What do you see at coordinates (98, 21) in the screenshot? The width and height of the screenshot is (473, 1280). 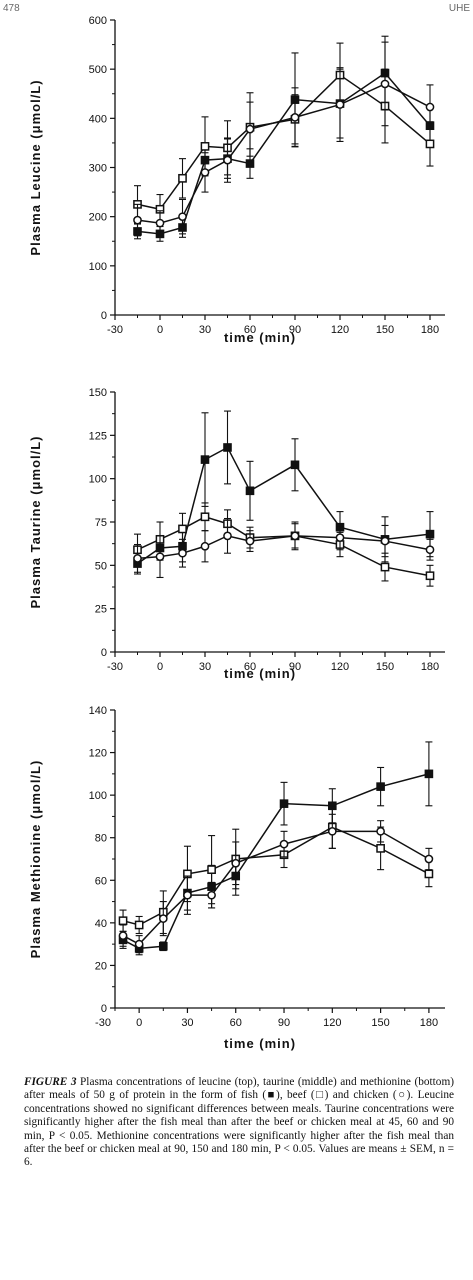 I see `y-tick-label: 600` at bounding box center [98, 21].